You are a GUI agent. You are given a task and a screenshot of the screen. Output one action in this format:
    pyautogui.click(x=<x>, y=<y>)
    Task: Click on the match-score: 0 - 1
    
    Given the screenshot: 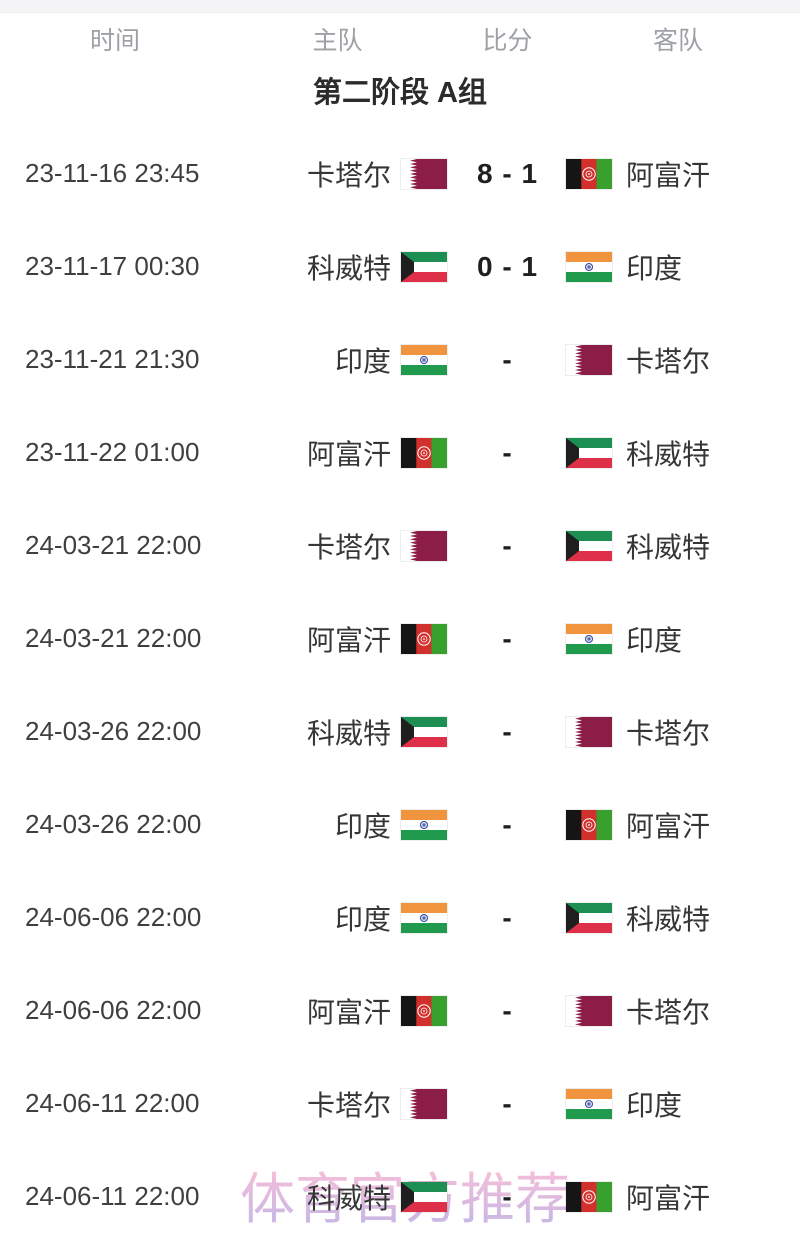 What is the action you would take?
    pyautogui.click(x=507, y=266)
    